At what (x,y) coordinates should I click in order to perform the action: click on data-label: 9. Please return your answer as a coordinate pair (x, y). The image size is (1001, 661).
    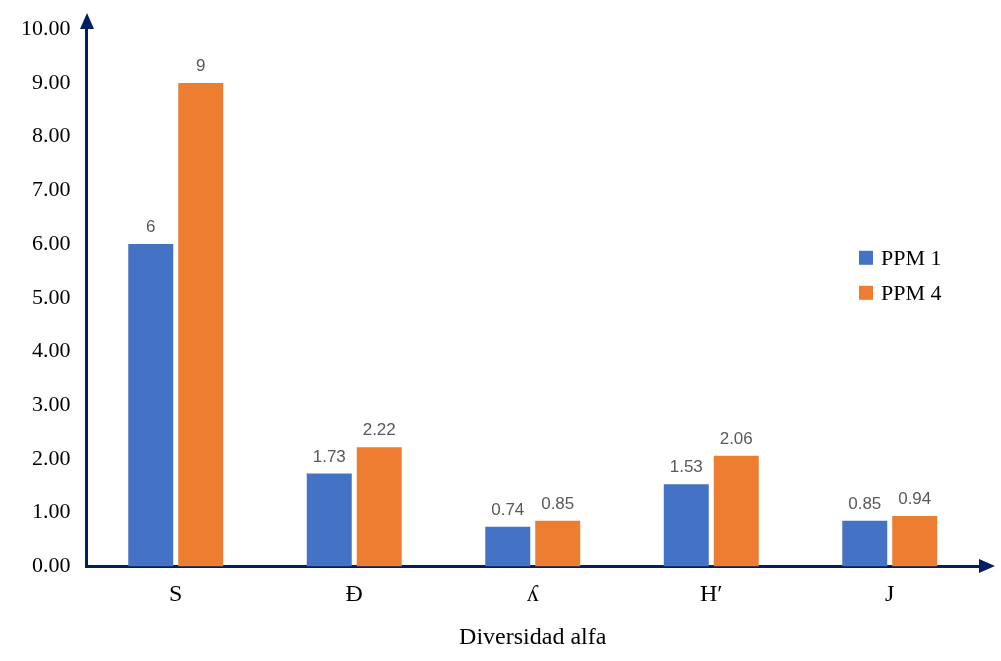
    Looking at the image, I should click on (201, 66).